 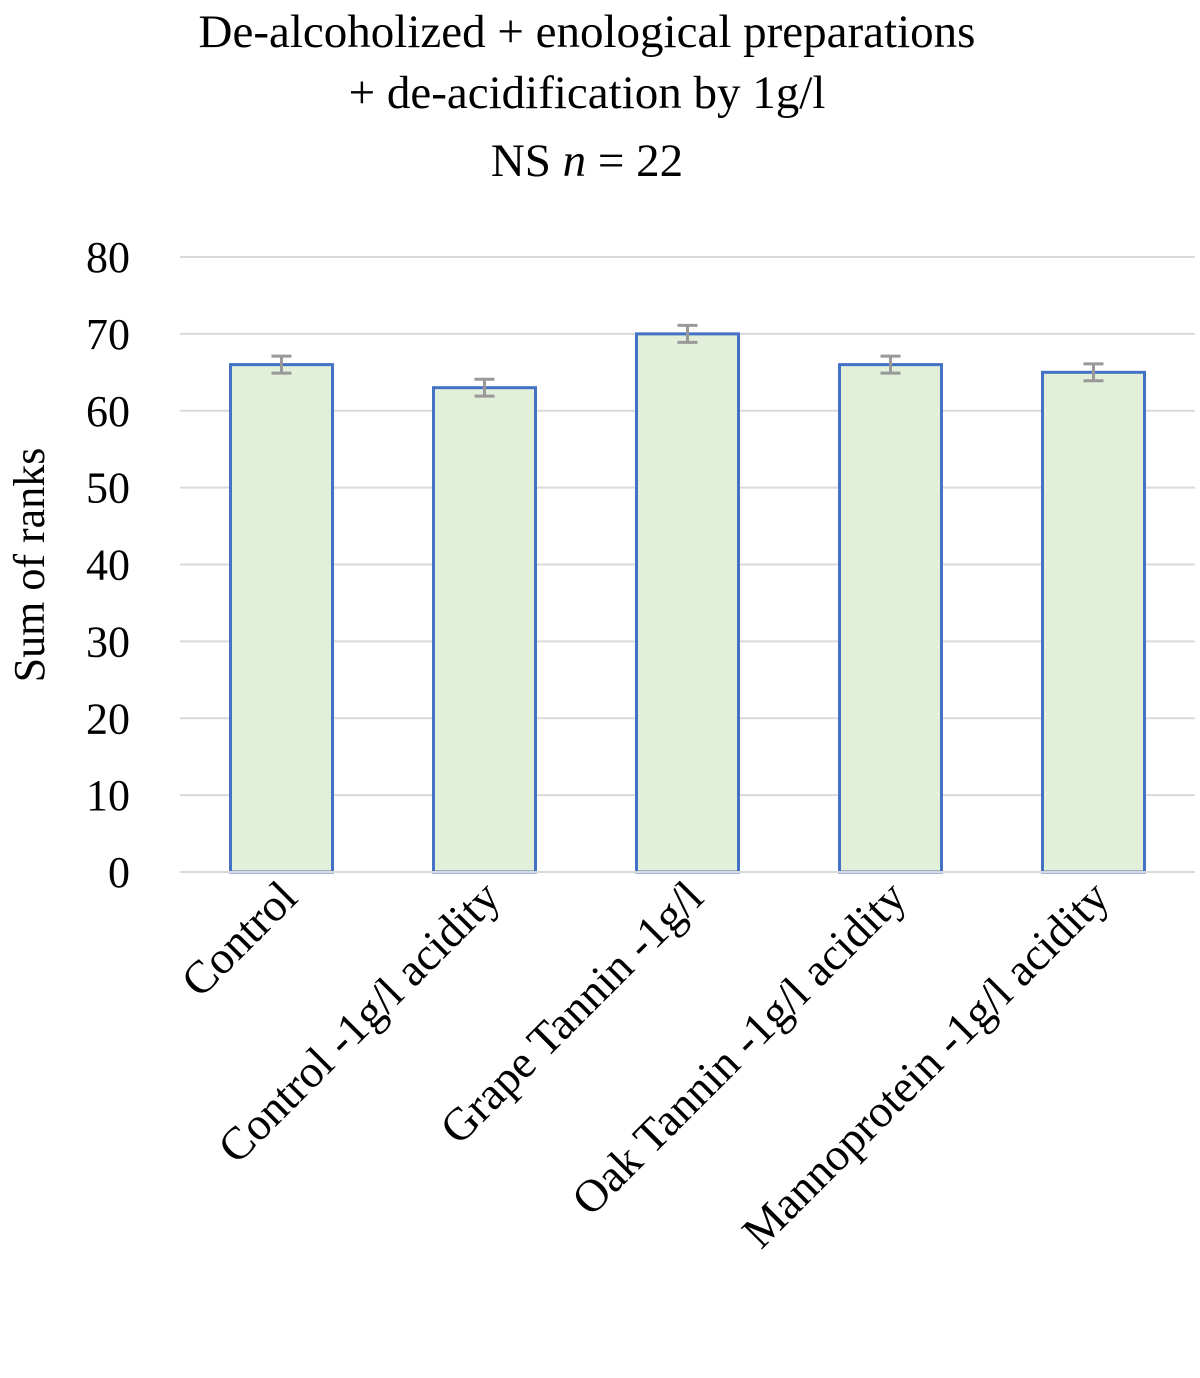 I want to click on y-axis-tick-labels: 0 10 20 30 40 50 60 70 80, so click(x=108, y=565).